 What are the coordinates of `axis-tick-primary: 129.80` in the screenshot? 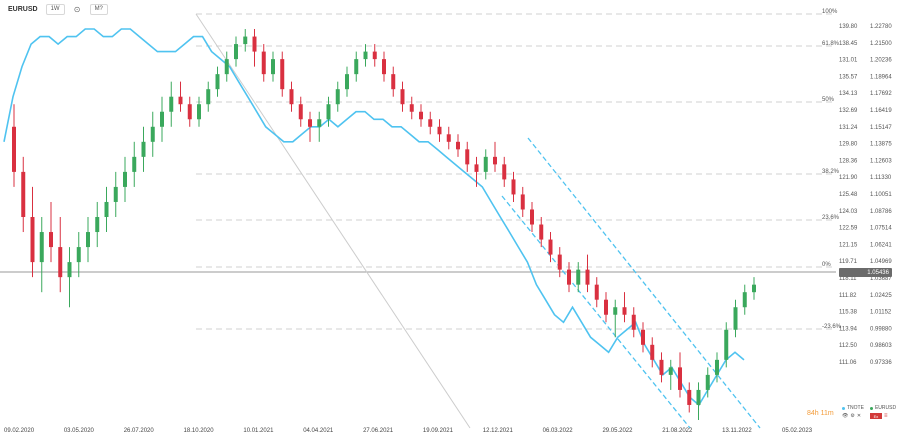 It's located at (848, 145).